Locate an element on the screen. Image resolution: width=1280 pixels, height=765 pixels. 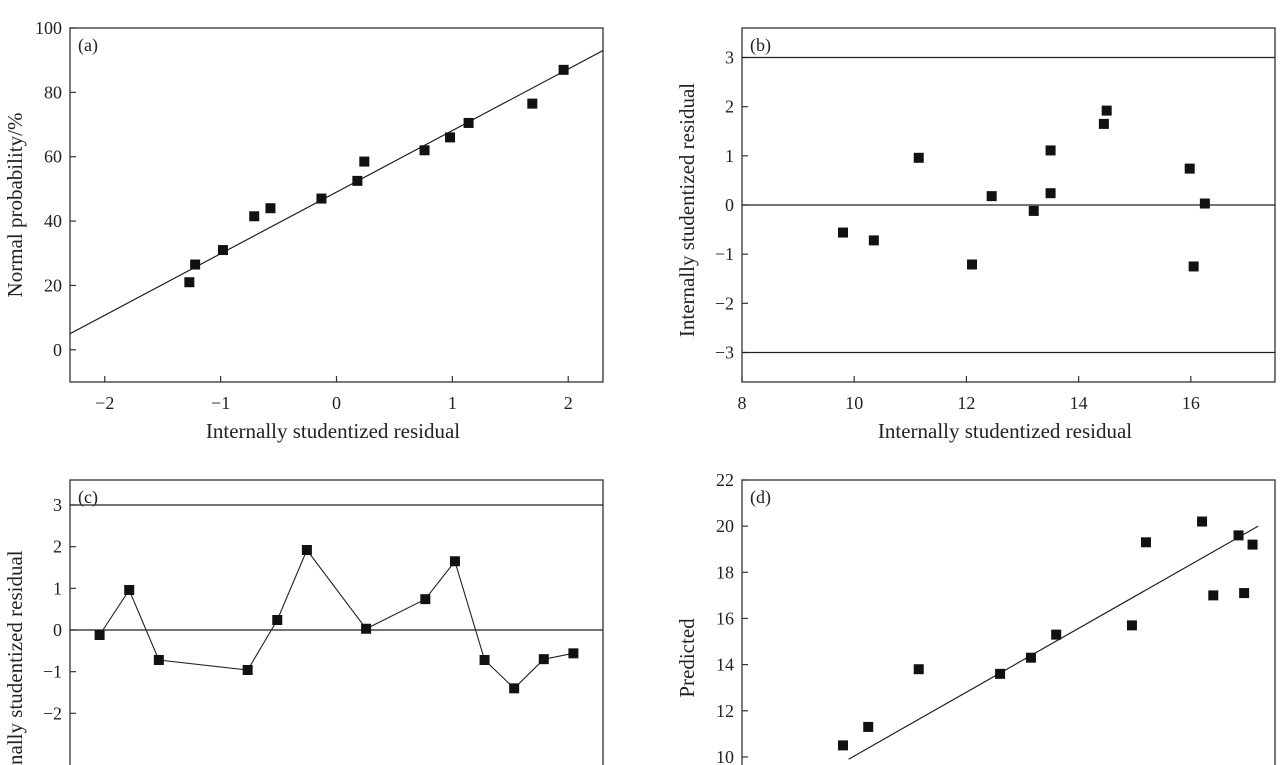
panel-b-xtick-label: 14 is located at coordinates (1079, 403).